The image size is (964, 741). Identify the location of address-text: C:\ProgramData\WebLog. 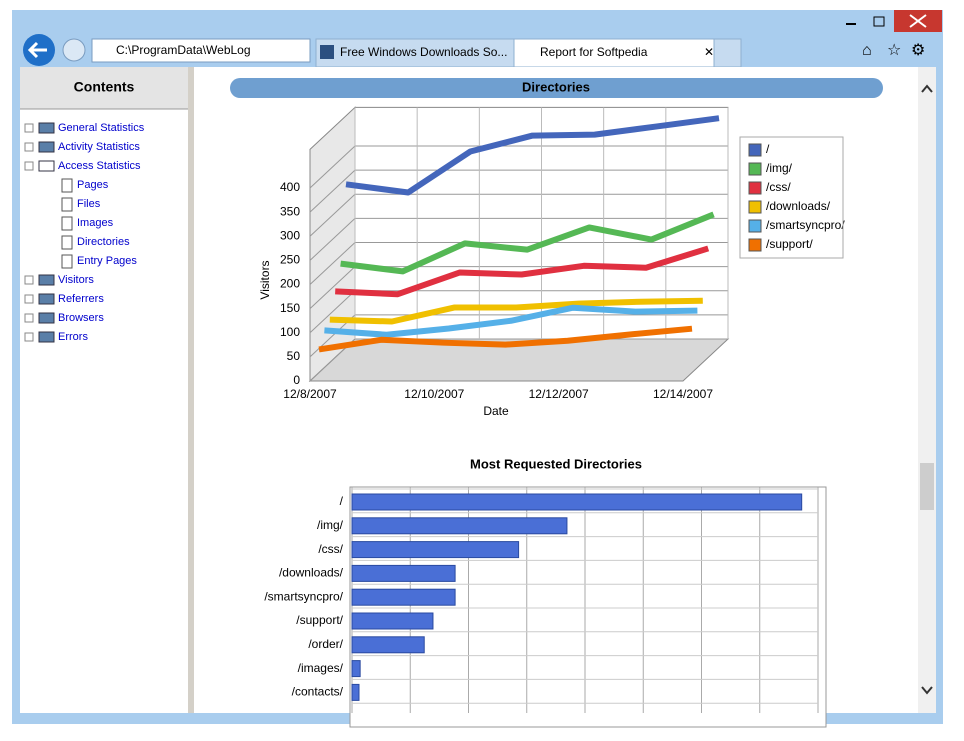
(183, 50).